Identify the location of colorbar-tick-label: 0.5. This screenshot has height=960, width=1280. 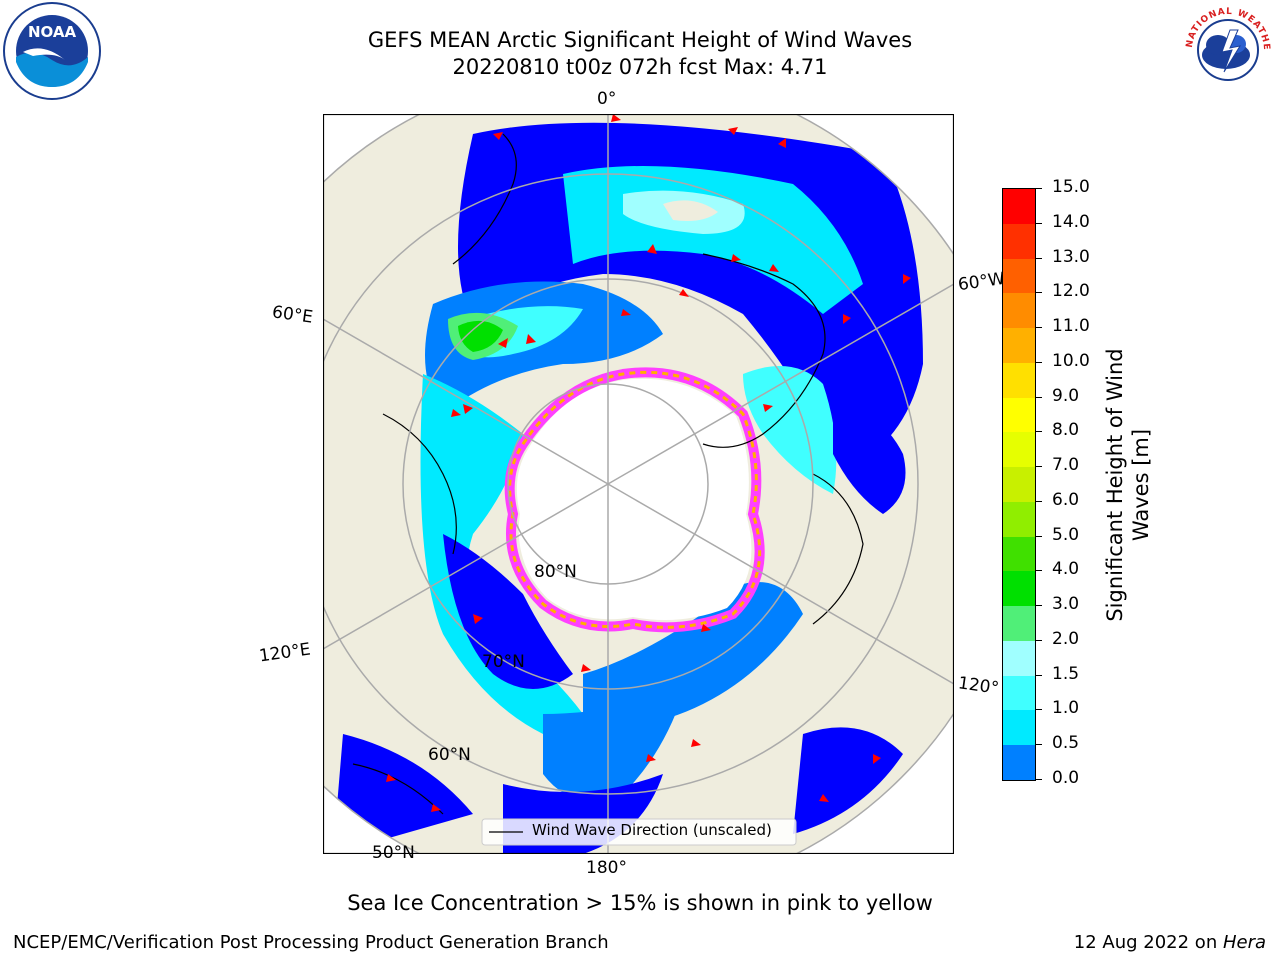
(1066, 743).